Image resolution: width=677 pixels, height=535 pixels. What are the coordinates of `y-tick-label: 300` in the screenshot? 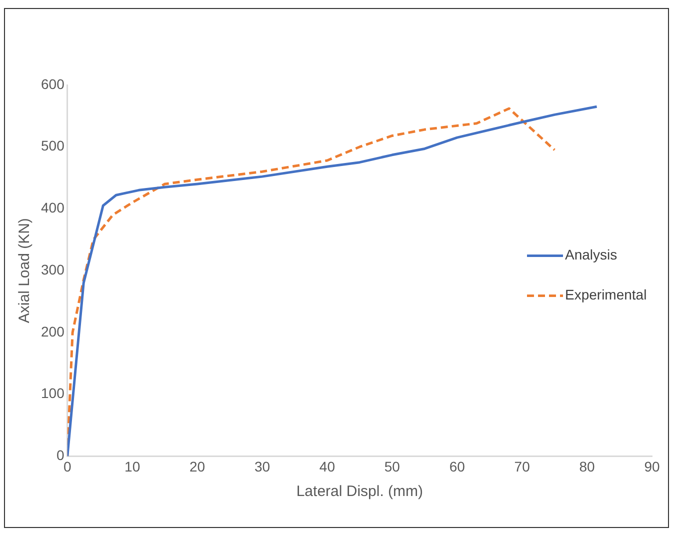 It's located at (53, 269).